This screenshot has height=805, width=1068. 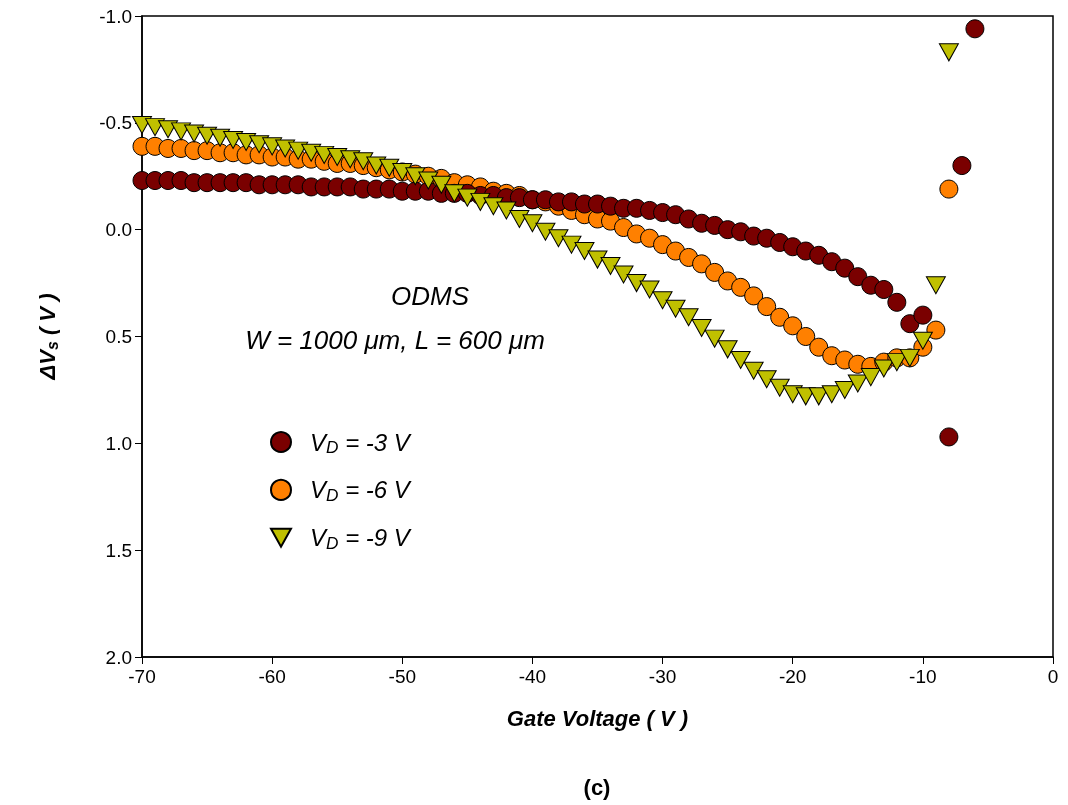 I want to click on annotation: ODMS, so click(x=430, y=296).